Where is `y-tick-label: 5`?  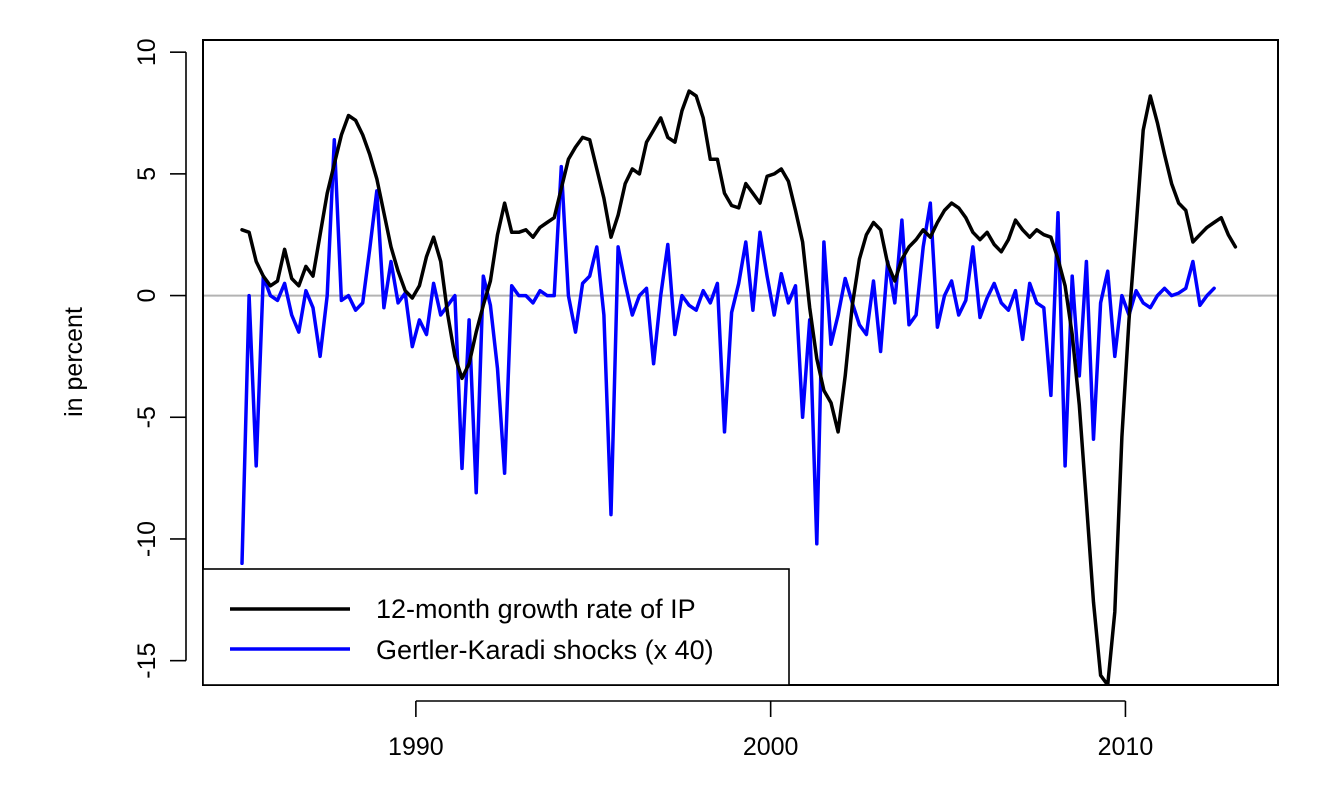
y-tick-label: 5 is located at coordinates (147, 174).